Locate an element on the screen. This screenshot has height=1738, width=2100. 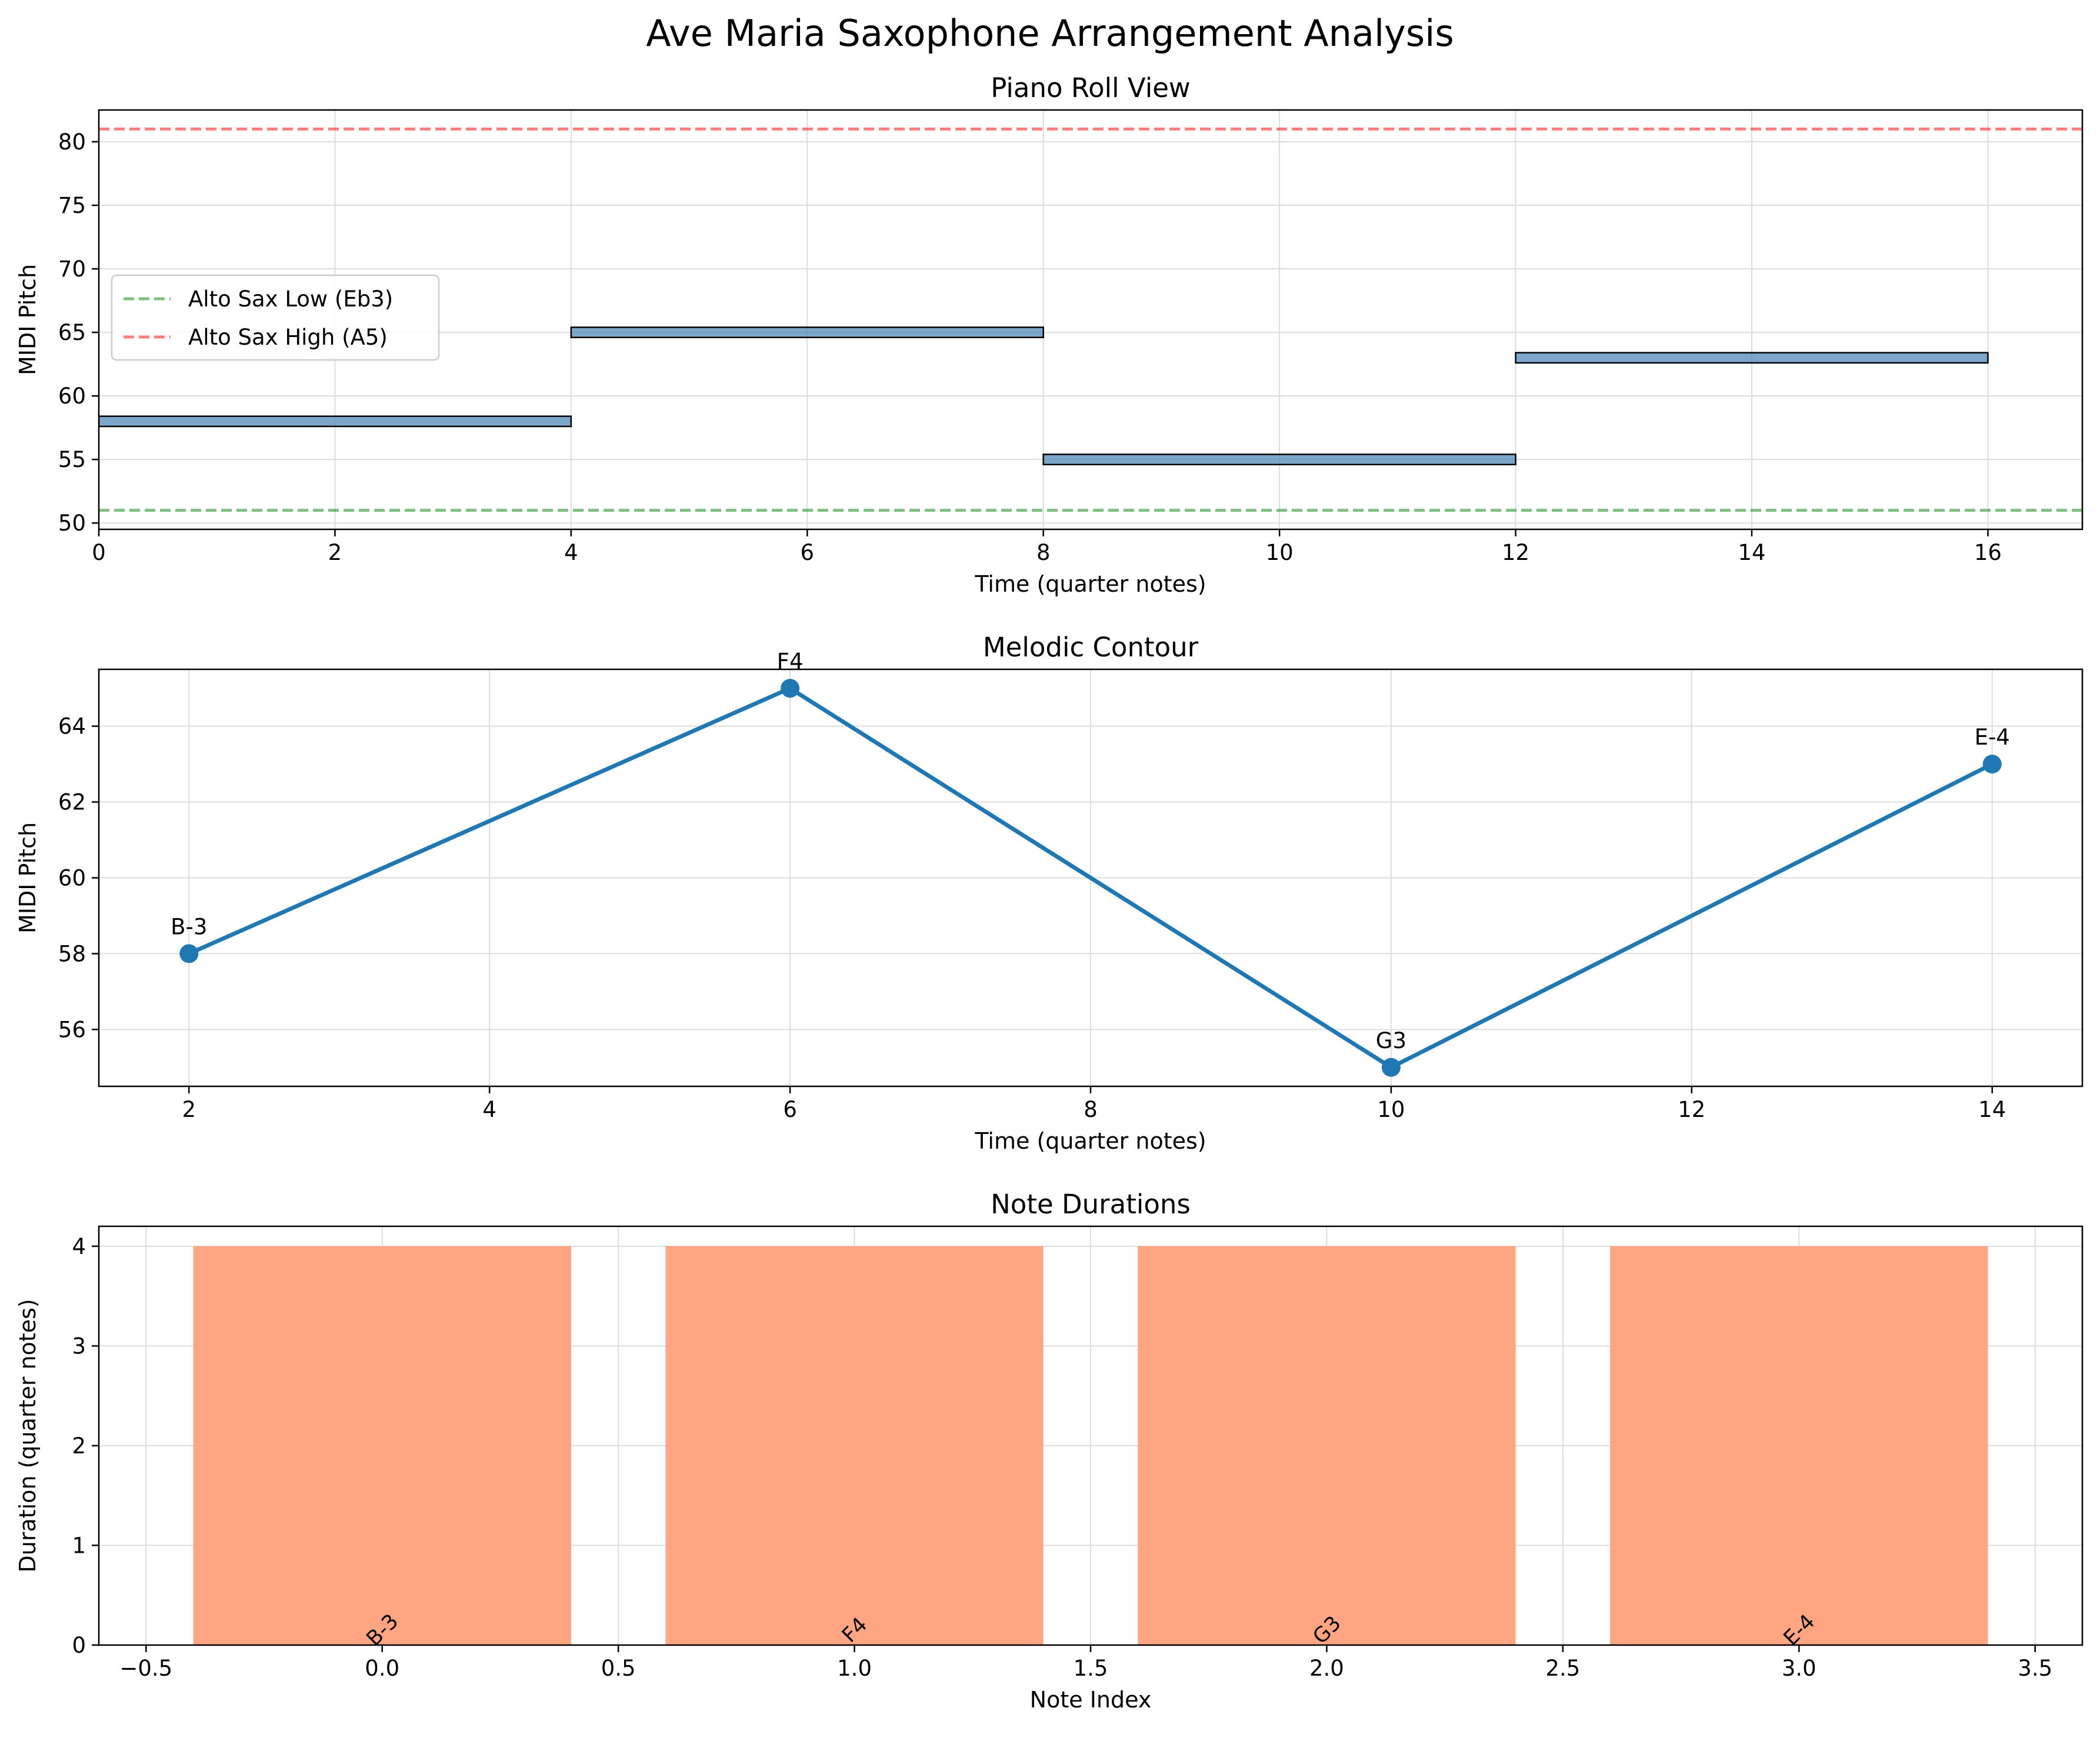
x-tick-label: 0.5 is located at coordinates (618, 1668).